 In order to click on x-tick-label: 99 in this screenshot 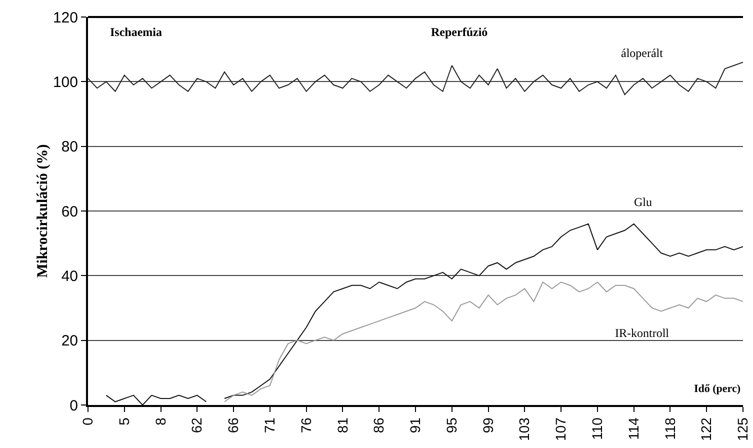, I will do `click(488, 425)`.